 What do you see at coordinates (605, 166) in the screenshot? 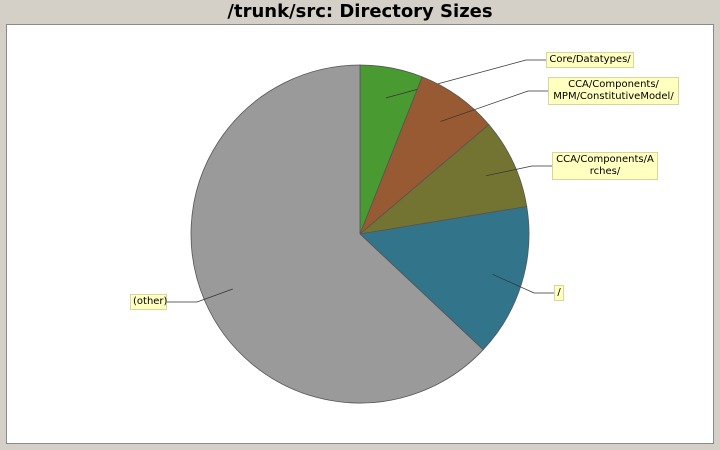
I see `slice-label-arches: CCA/Components/A rches/` at bounding box center [605, 166].